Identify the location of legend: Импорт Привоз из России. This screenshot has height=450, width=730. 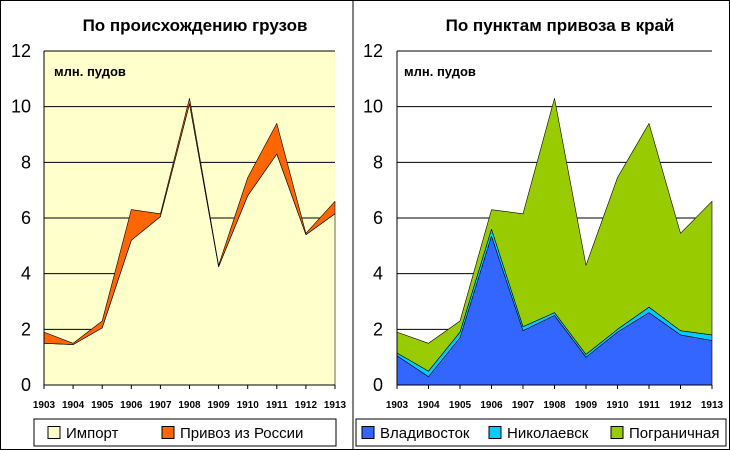
(185, 432).